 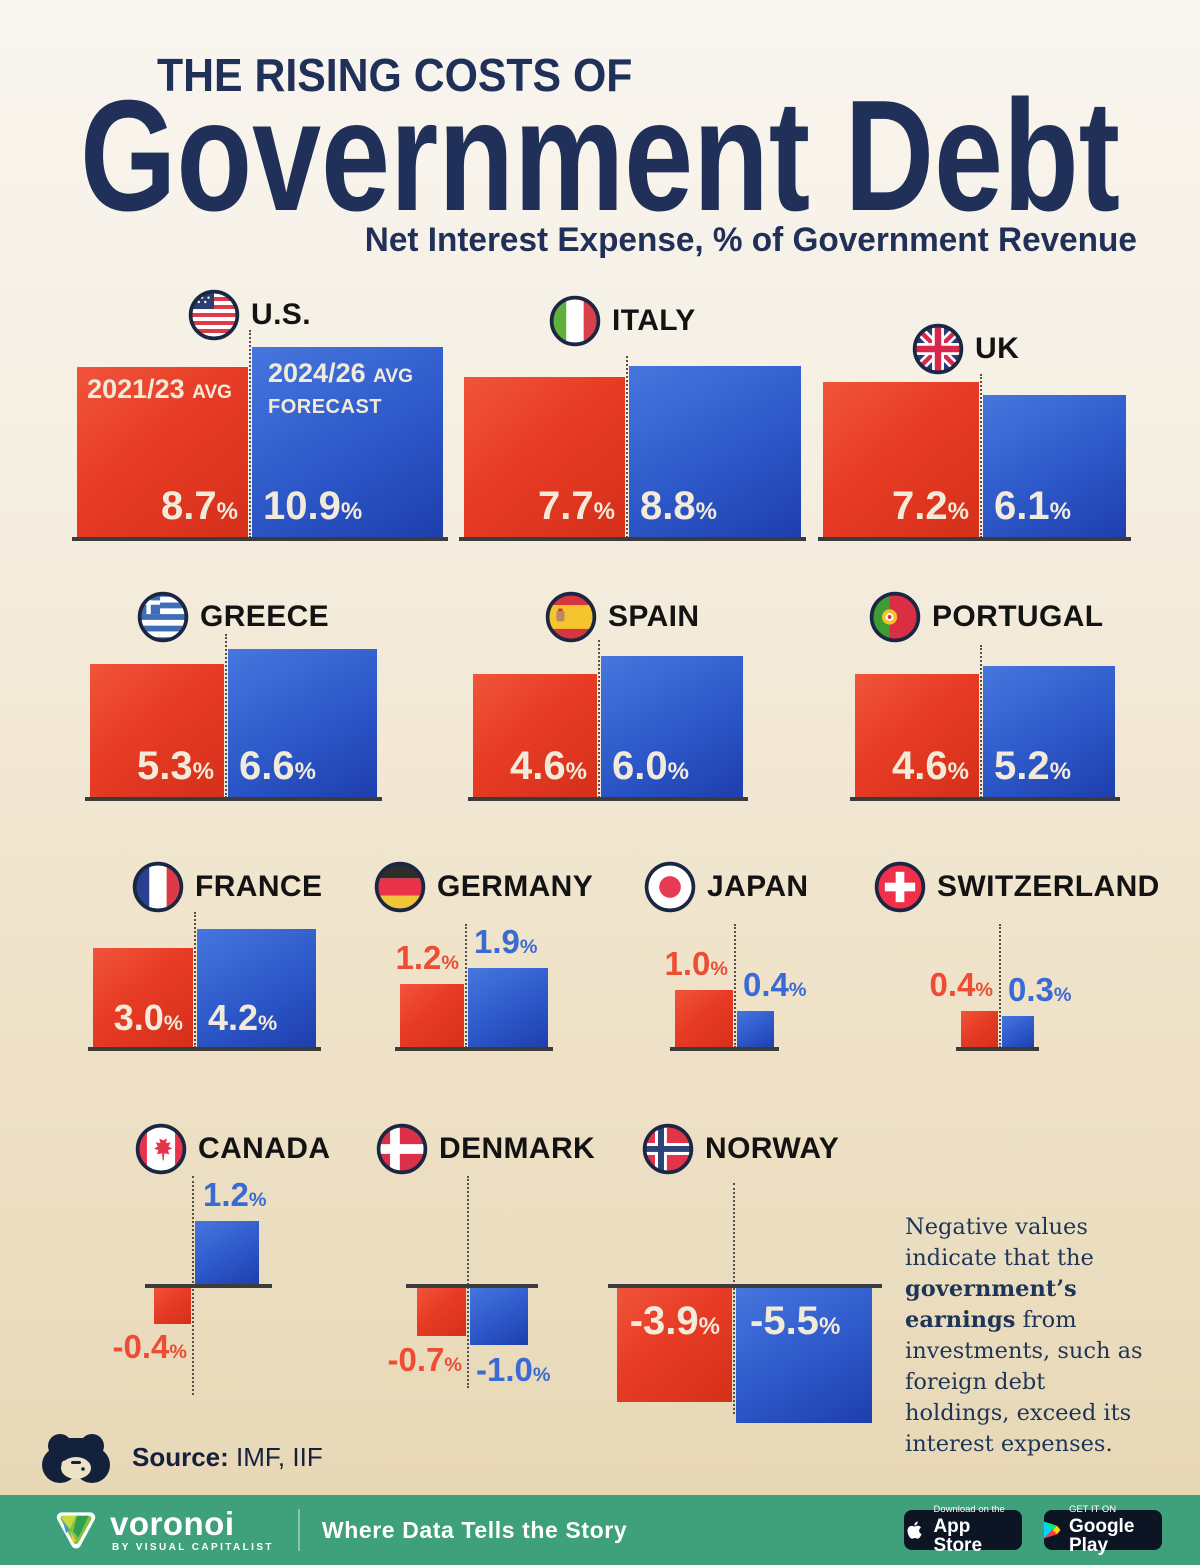 I want to click on value-label-2021-23: 3.0%, so click(x=148, y=1017).